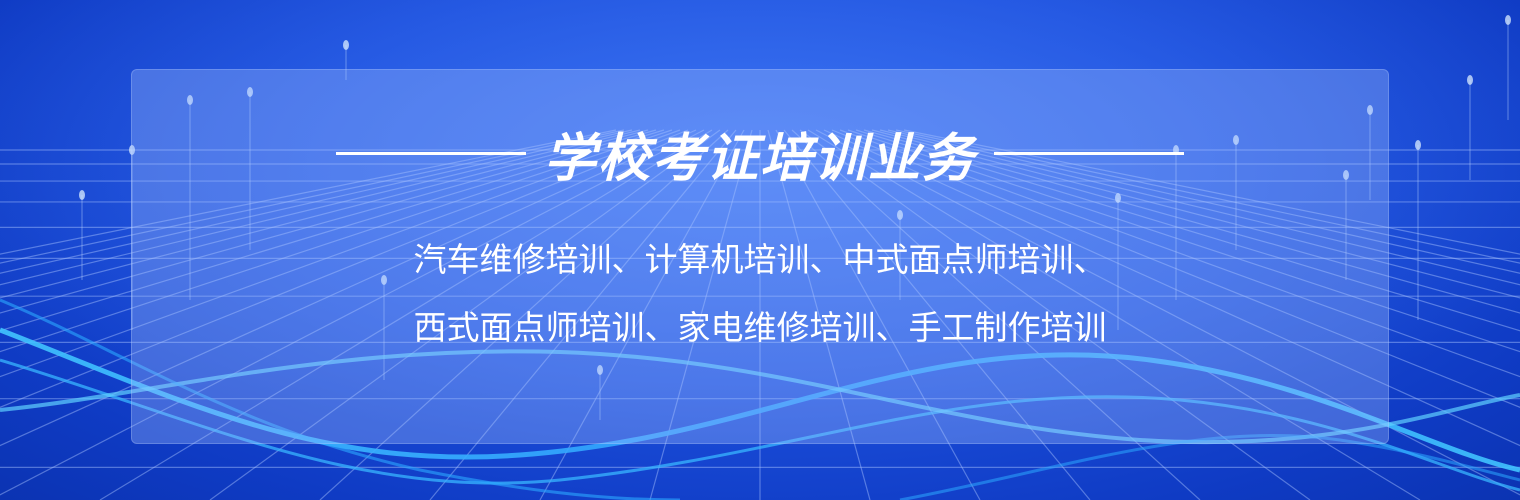 The width and height of the screenshot is (1520, 500). I want to click on wave-ribbon, so click(1209, 466).